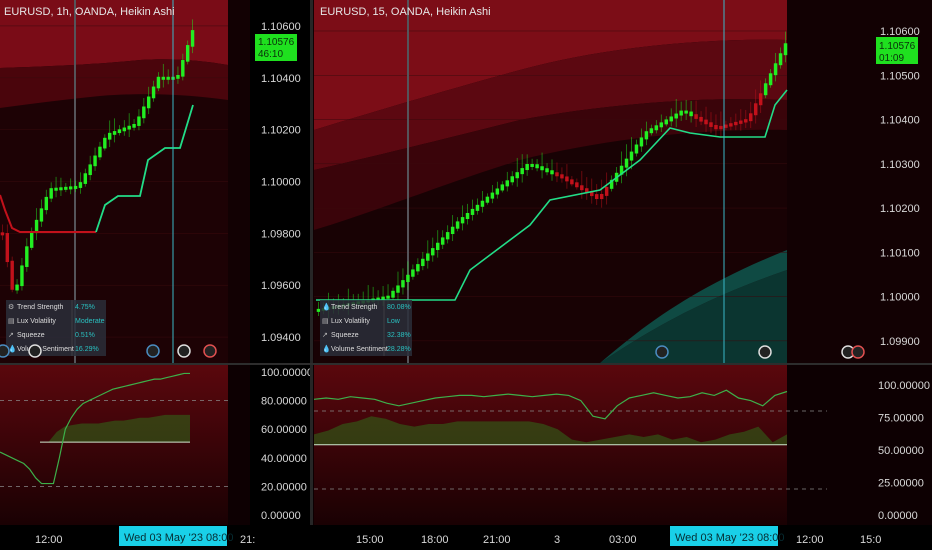 Image resolution: width=932 pixels, height=550 pixels. What do you see at coordinates (325, 335) in the screenshot?
I see `arrow-icon: ↗` at bounding box center [325, 335].